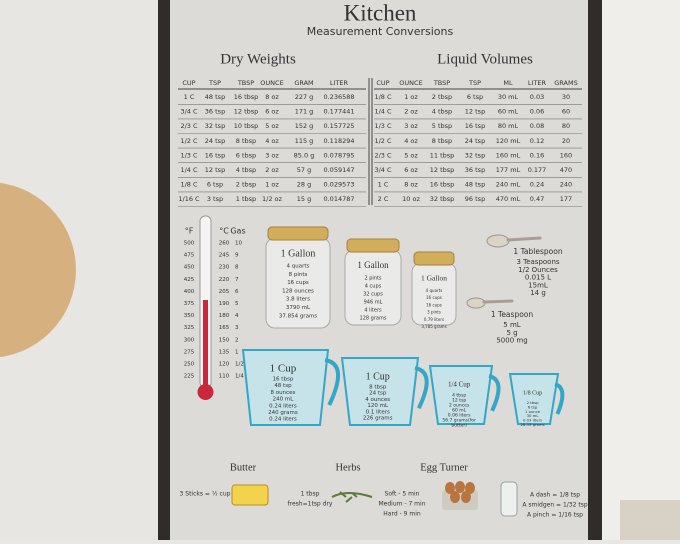  What do you see at coordinates (380, 31) in the screenshot?
I see `subtitle: Measurement Conversions` at bounding box center [380, 31].